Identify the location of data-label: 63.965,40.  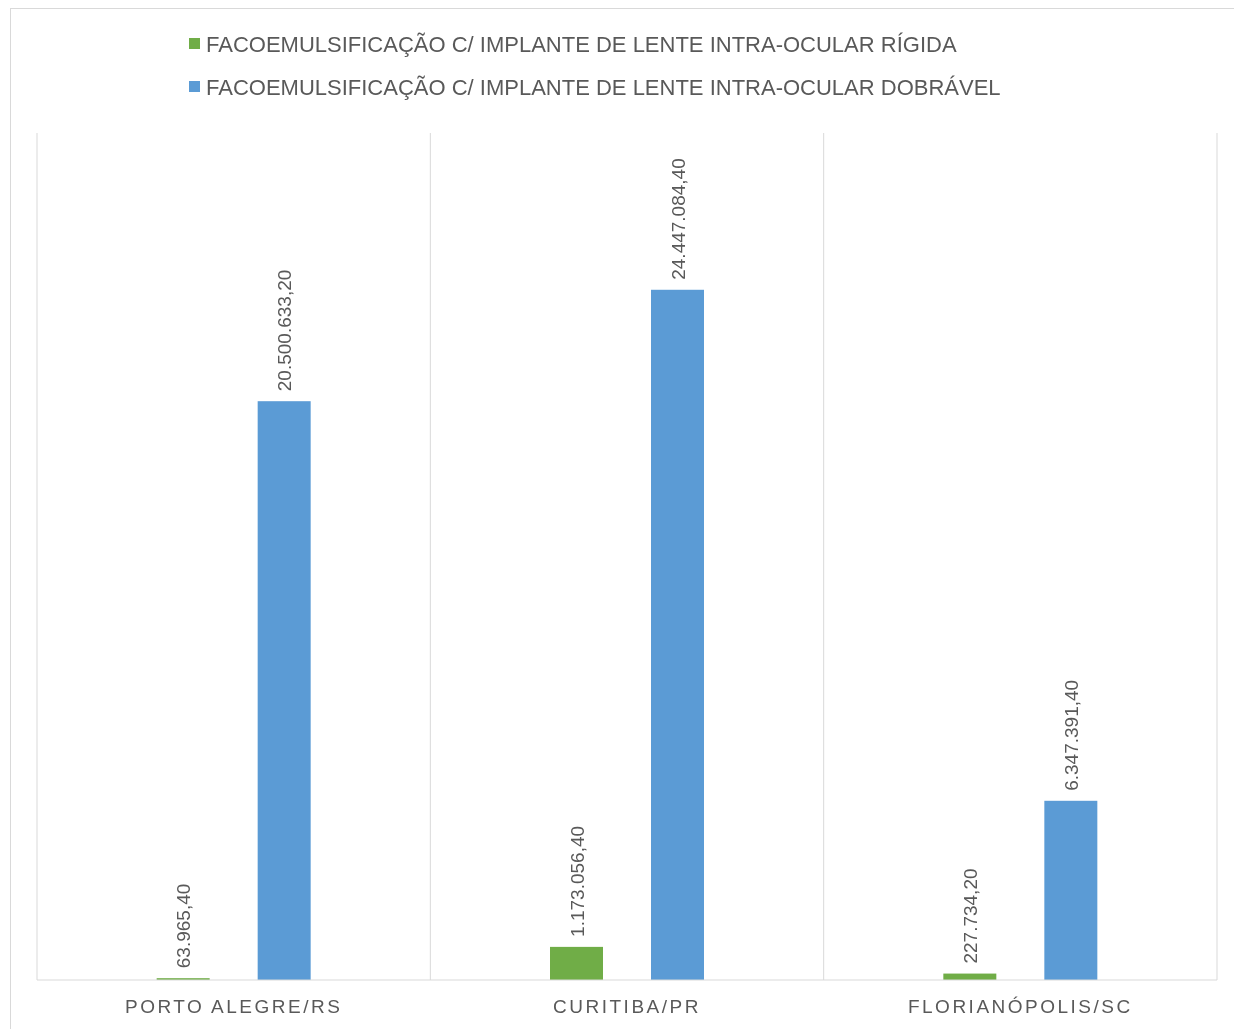
(184, 926).